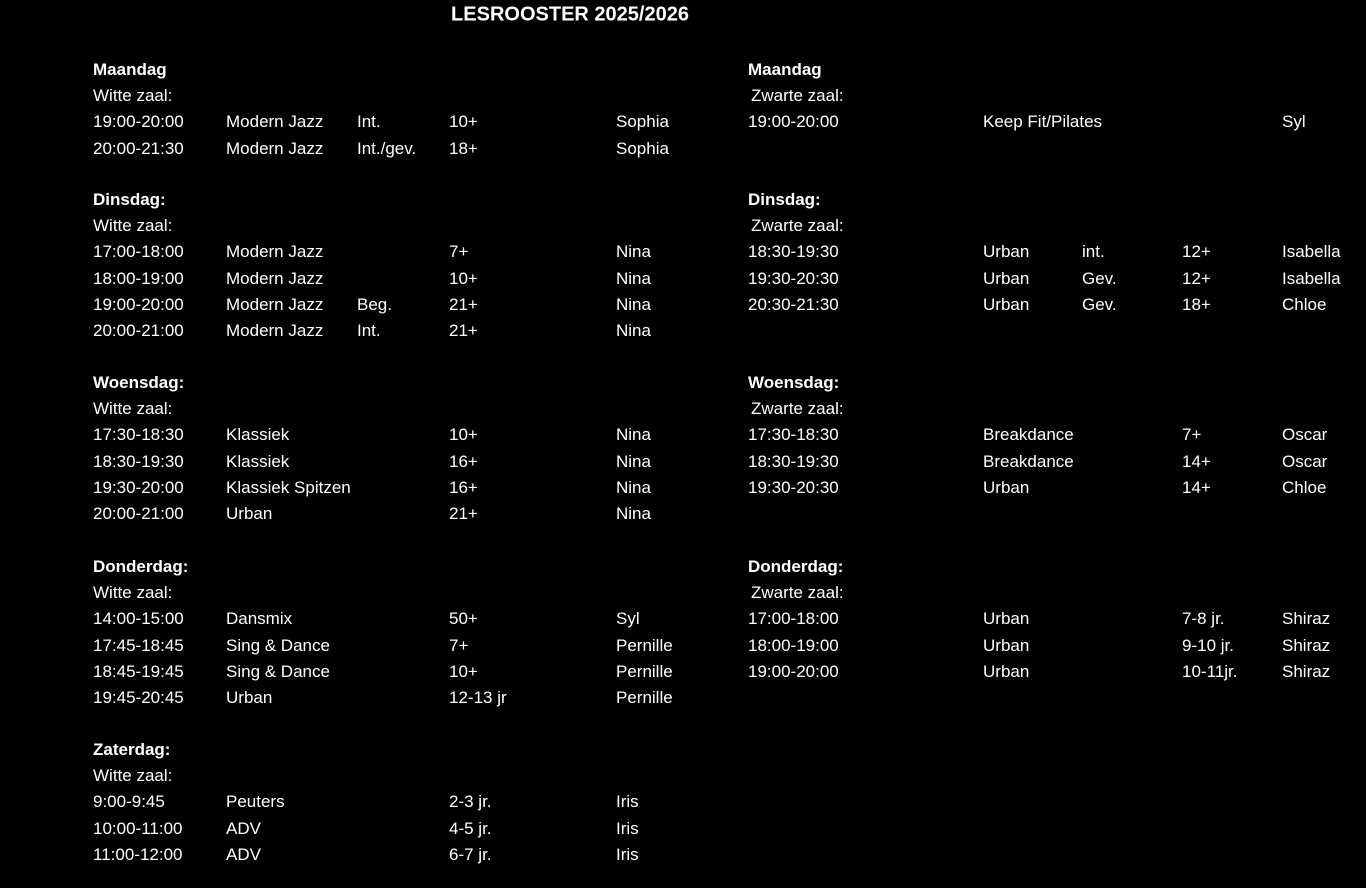 The height and width of the screenshot is (888, 1366). I want to click on cell-age: 18+, so click(1196, 304).